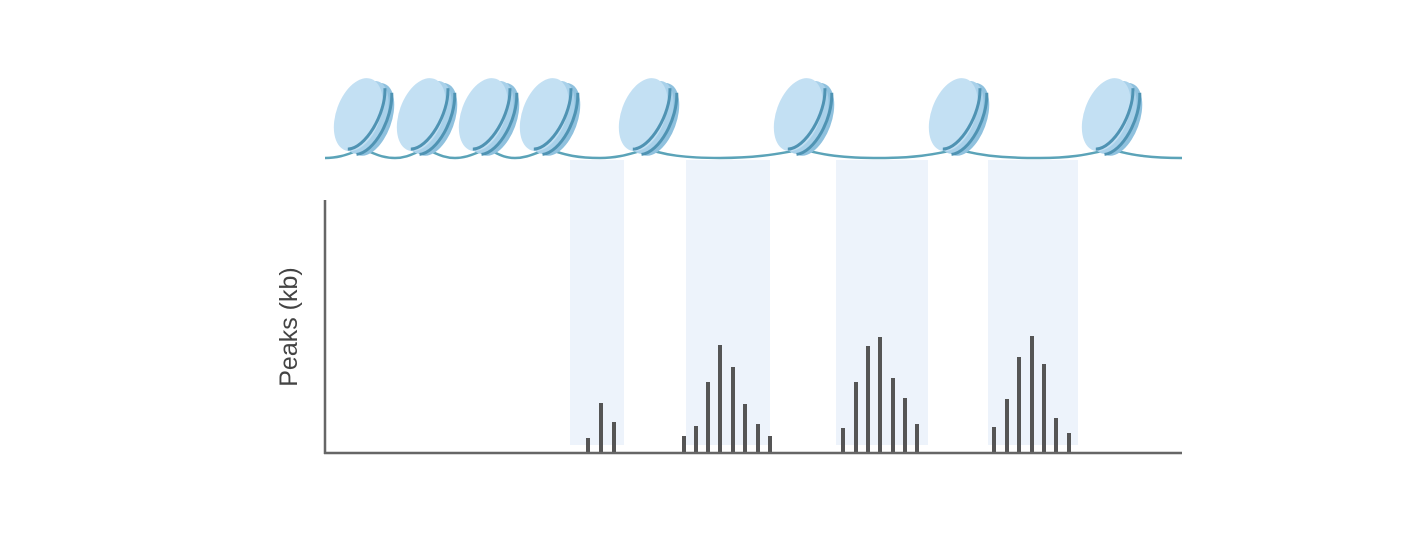 Image resolution: width=1428 pixels, height=543 pixels. Describe the element at coordinates (828, 394) in the screenshot. I see `peak-bars` at that location.